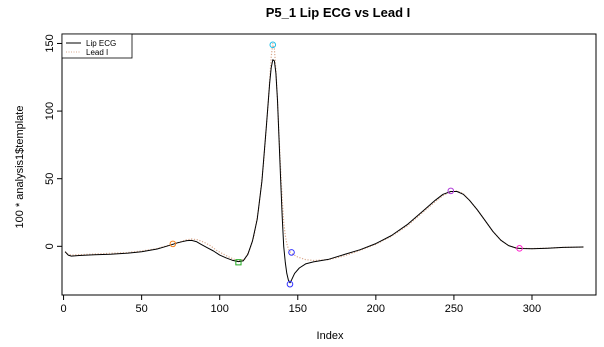 The height and width of the screenshot is (347, 604). What do you see at coordinates (50, 43) in the screenshot?
I see `y-tick-label: 150` at bounding box center [50, 43].